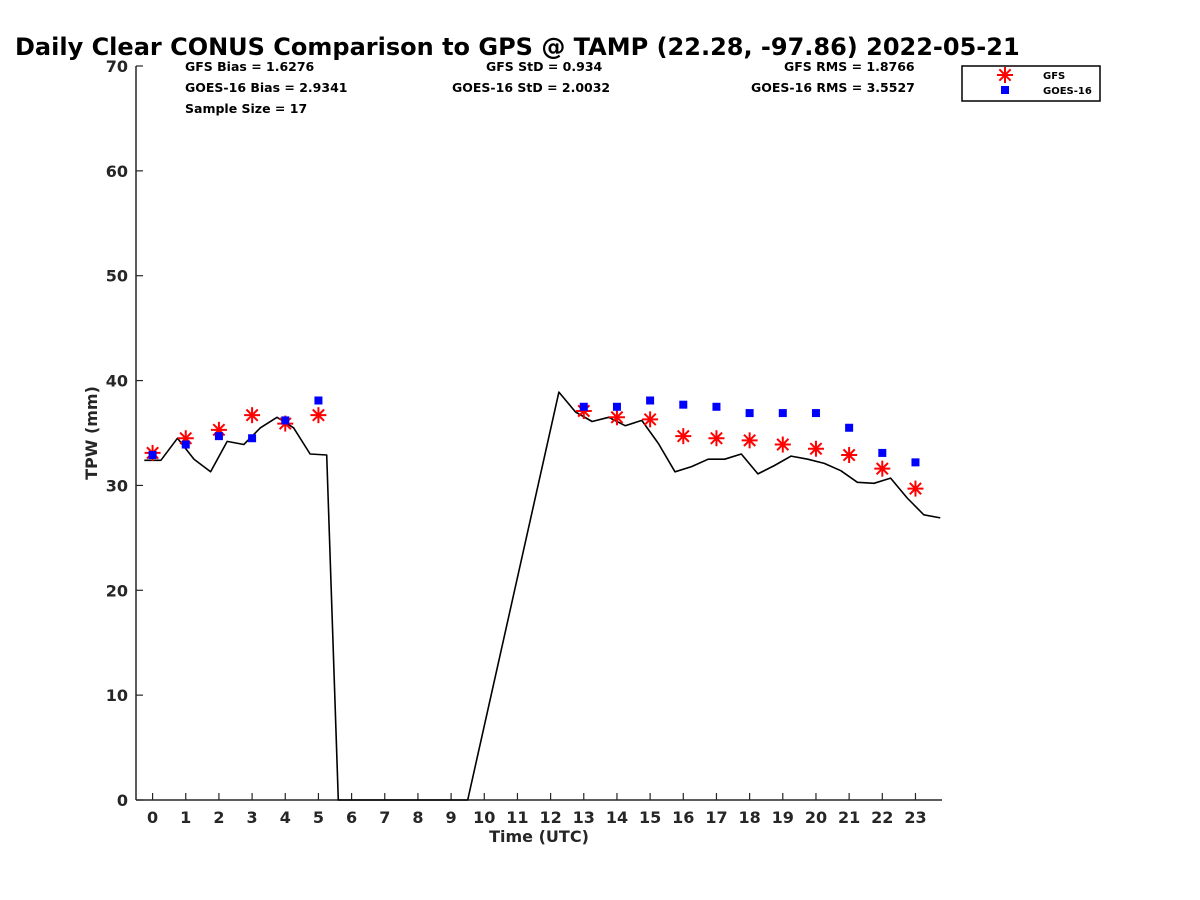 The image size is (1200, 900). Describe the element at coordinates (117, 276) in the screenshot. I see `y-tick-label: 50` at that location.